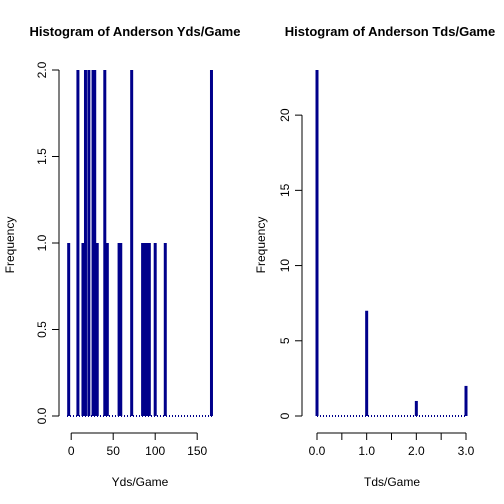 Image resolution: width=504 pixels, height=504 pixels. I want to click on y-tick-label: 5, so click(285, 340).